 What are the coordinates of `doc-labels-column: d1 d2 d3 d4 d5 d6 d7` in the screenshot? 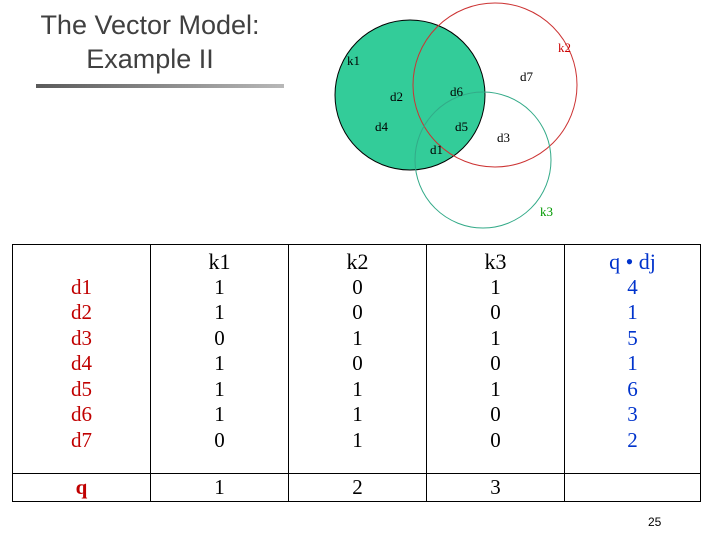 It's located at (81, 363).